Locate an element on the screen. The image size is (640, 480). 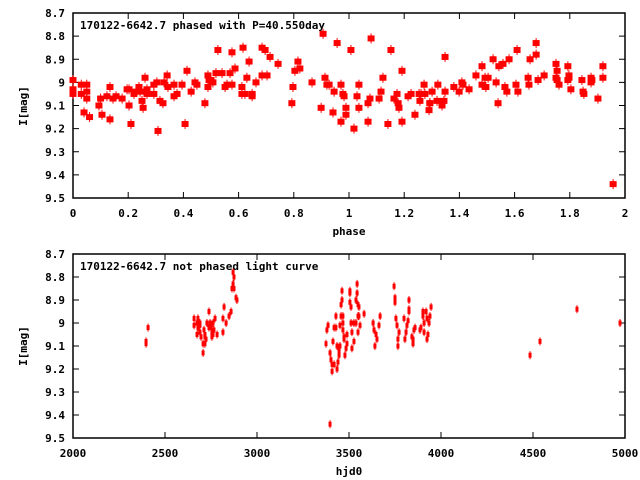
y-tick-label: 9.1 is located at coordinates (55, 106).